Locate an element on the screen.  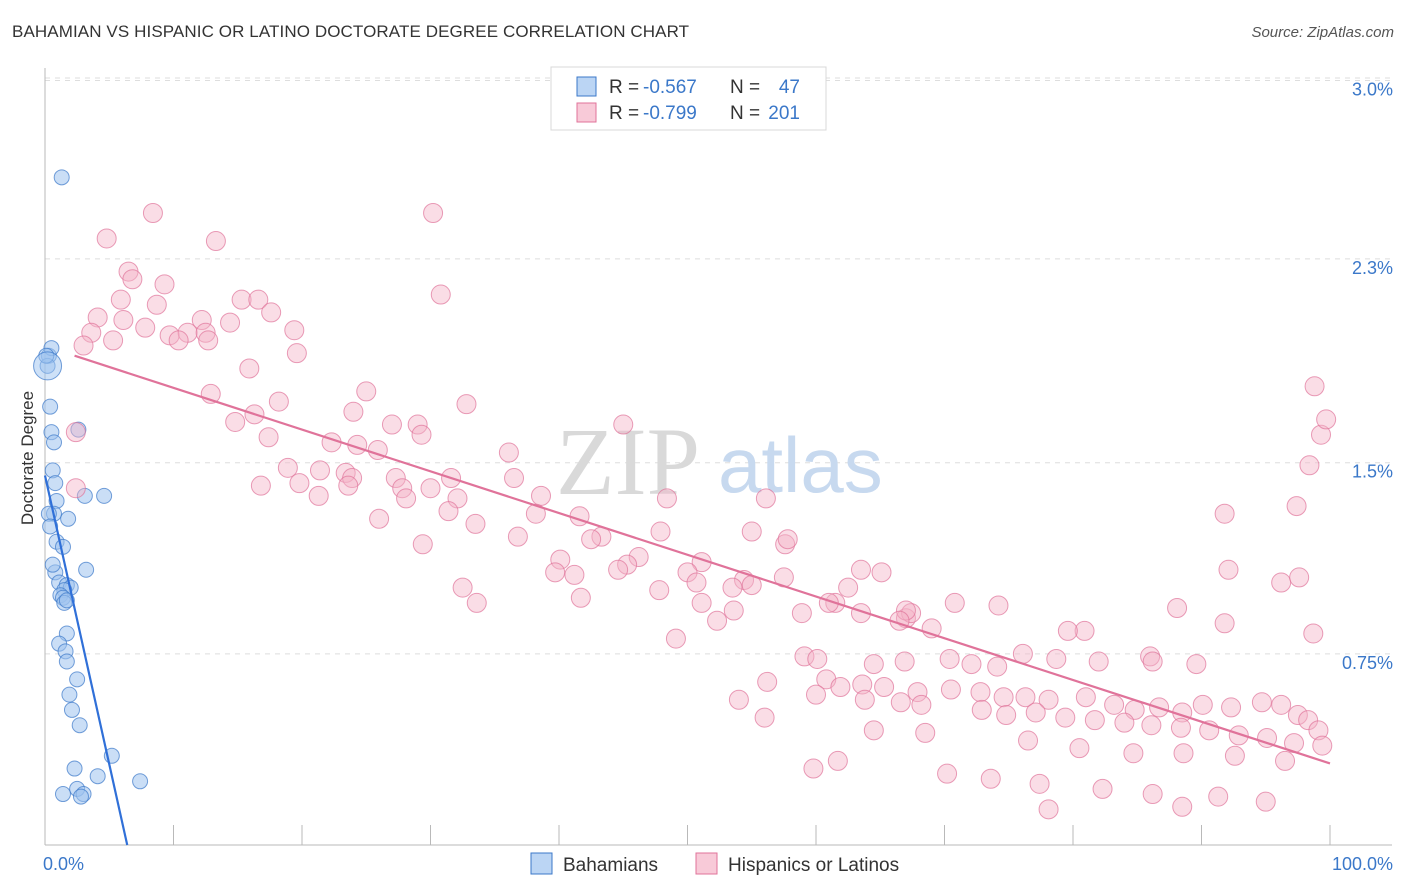
legend-r-value: -0.799 is located at coordinates (670, 113).